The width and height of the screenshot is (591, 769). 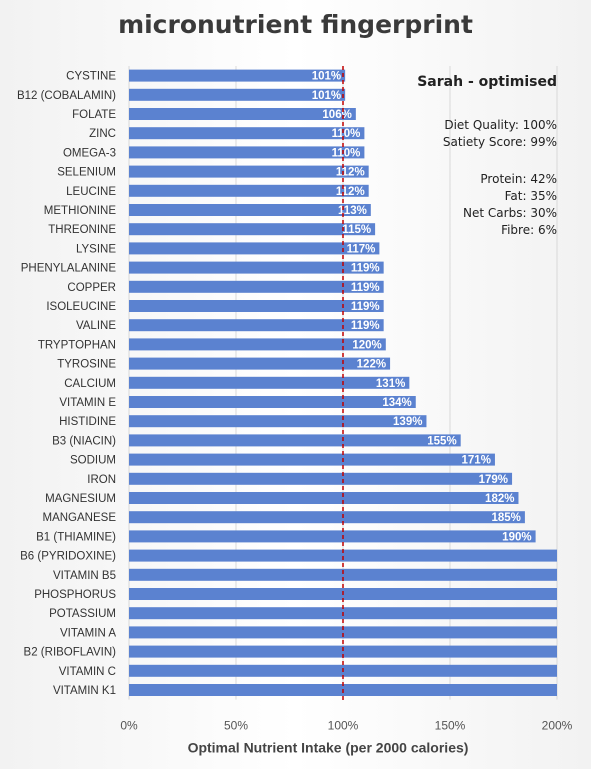 I want to click on category-label: LYSINE, so click(x=96, y=249).